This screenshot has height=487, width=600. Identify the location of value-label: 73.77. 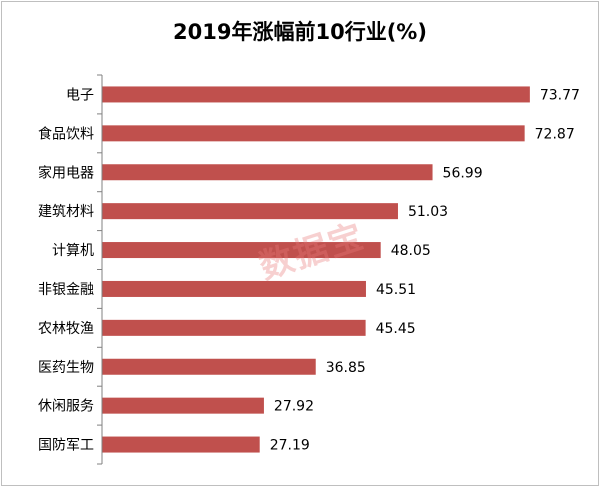
(560, 95).